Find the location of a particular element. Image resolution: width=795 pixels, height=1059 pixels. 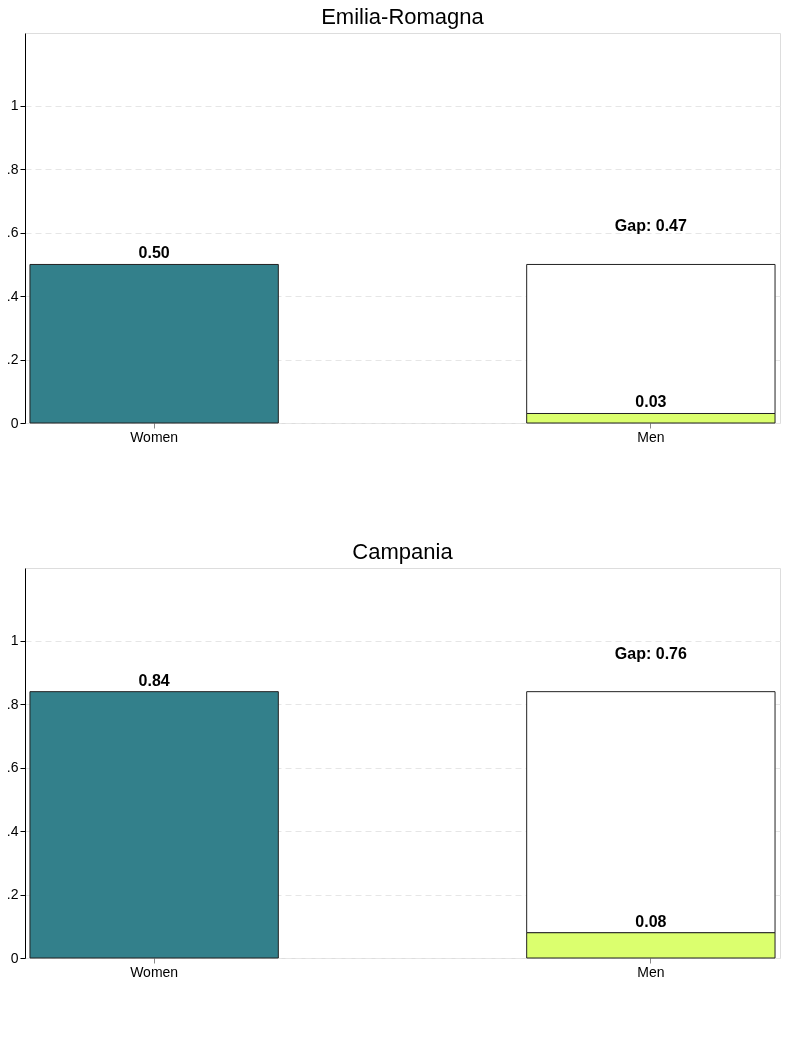

data-label: Gap: 0.76 is located at coordinates (650, 653).